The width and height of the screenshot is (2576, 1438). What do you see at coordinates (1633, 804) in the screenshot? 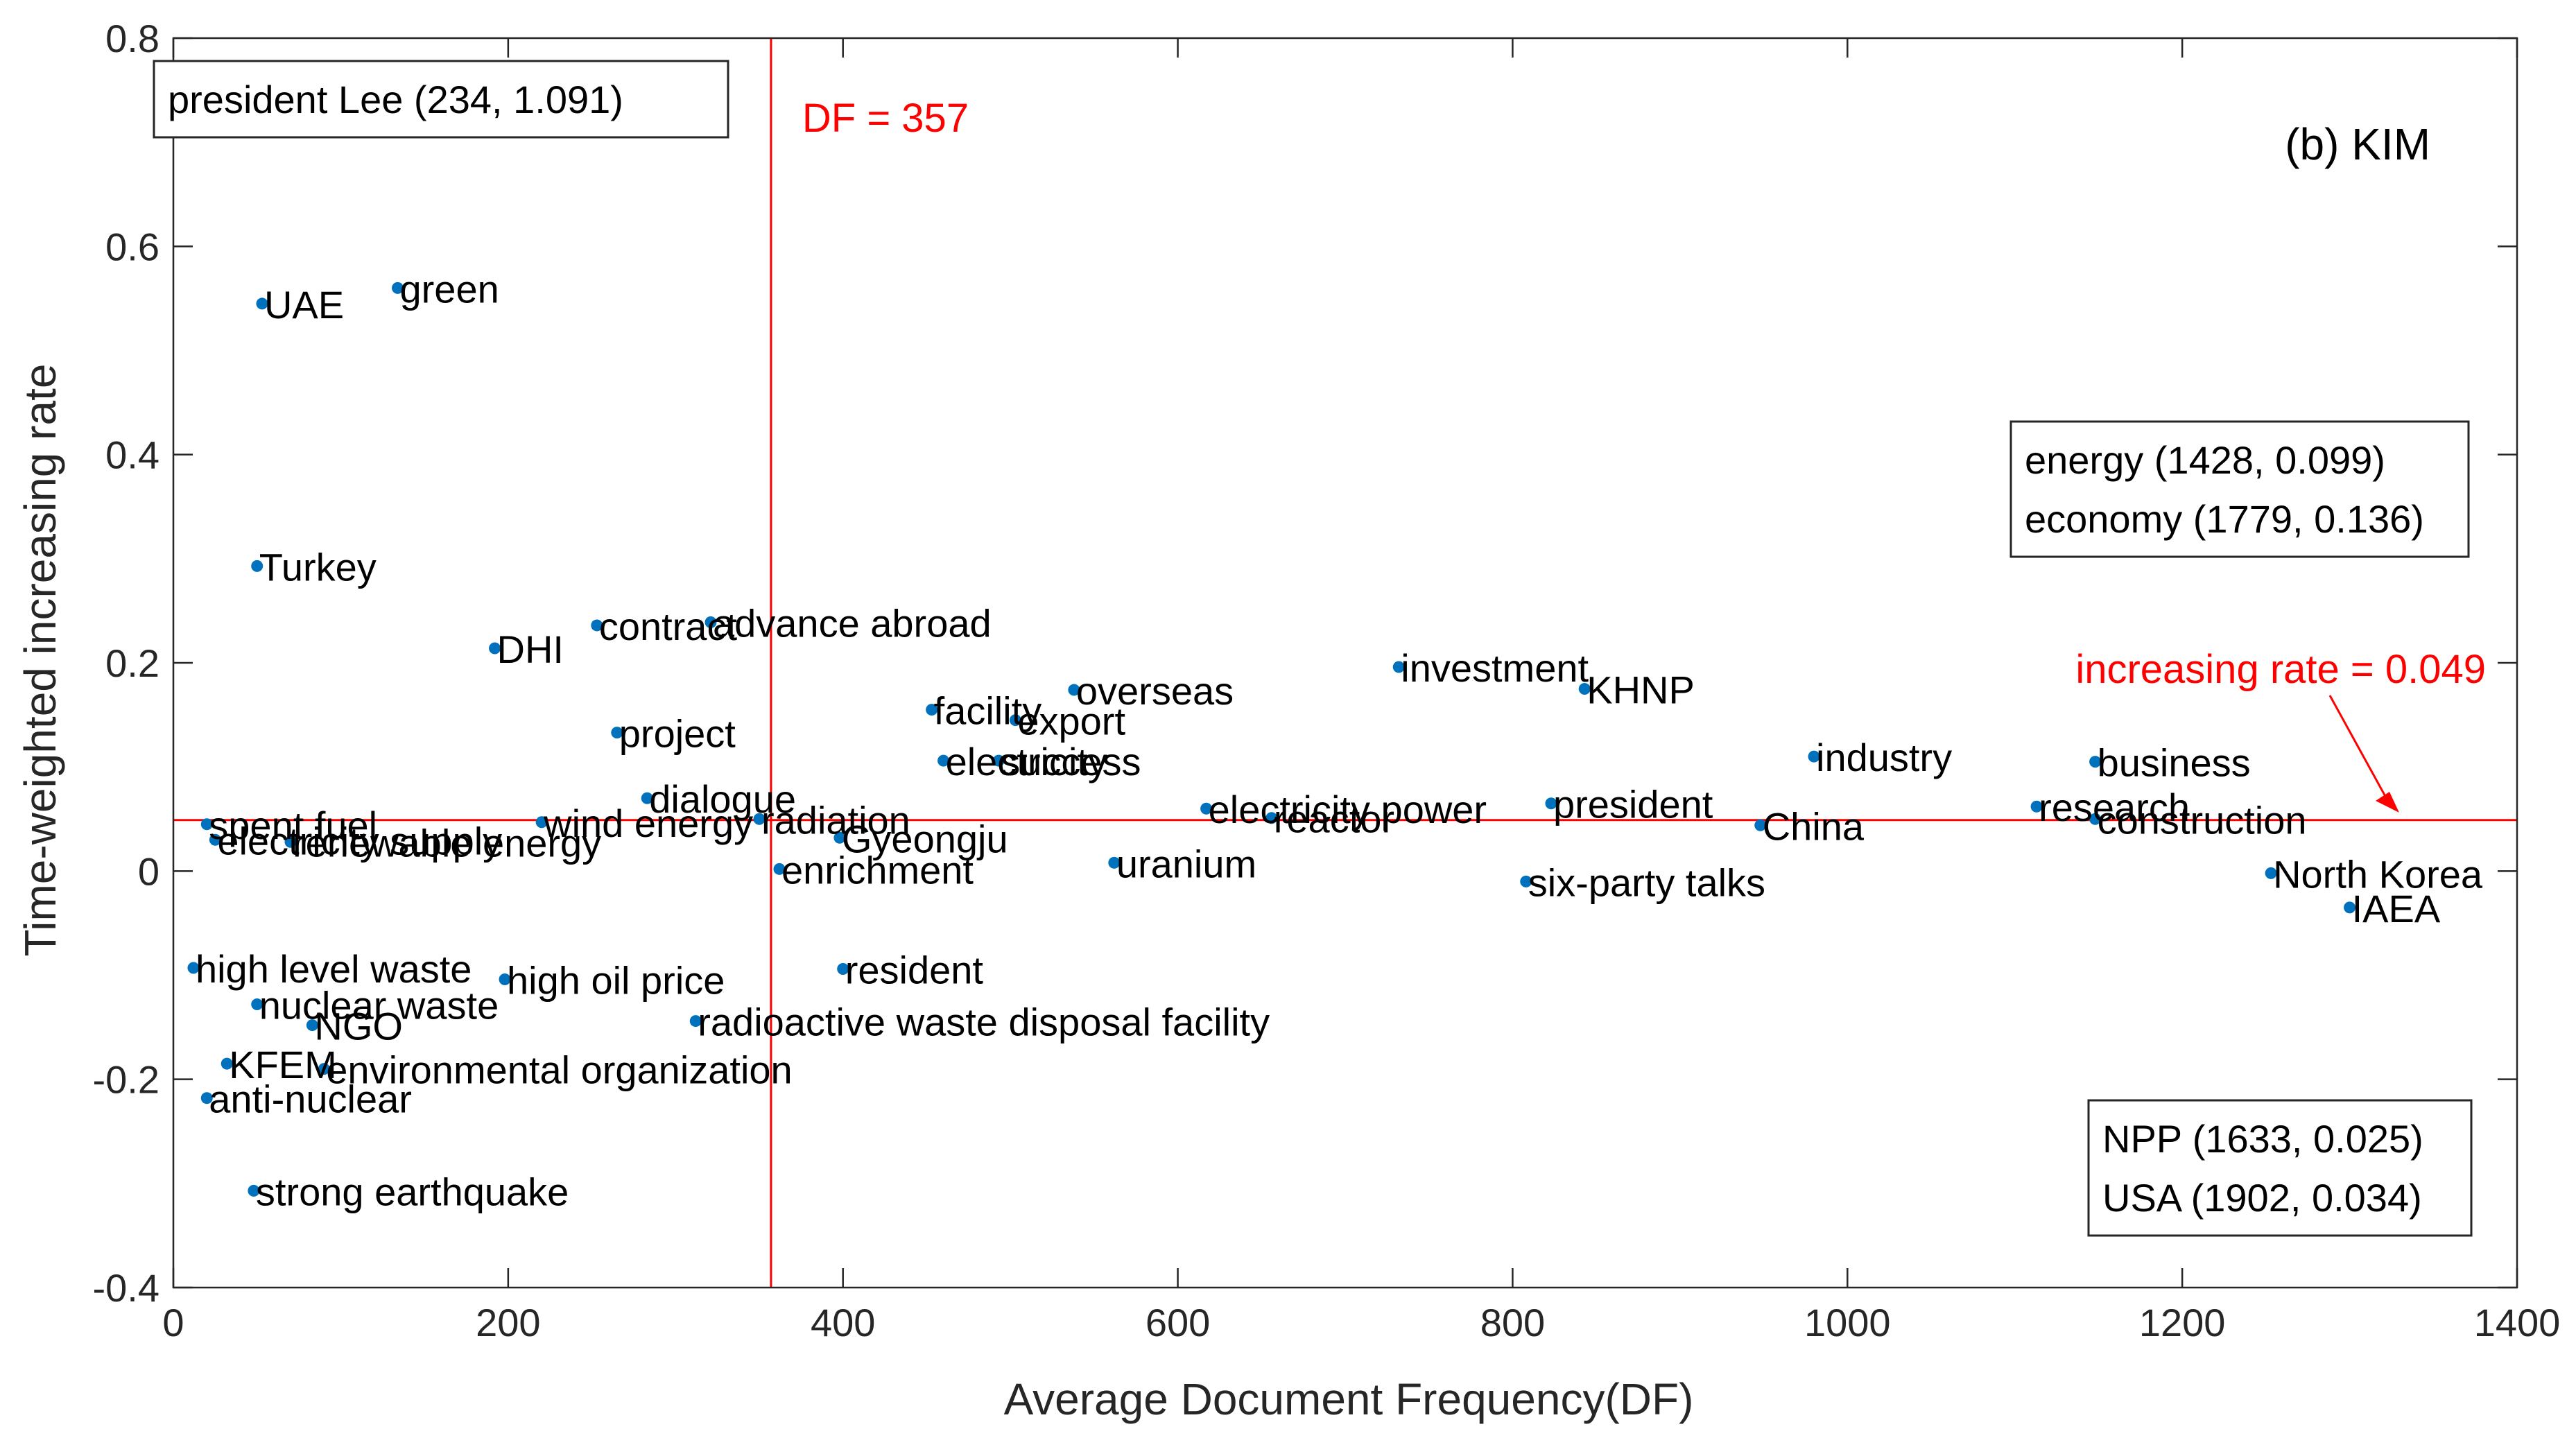
I see `point-label: president` at bounding box center [1633, 804].